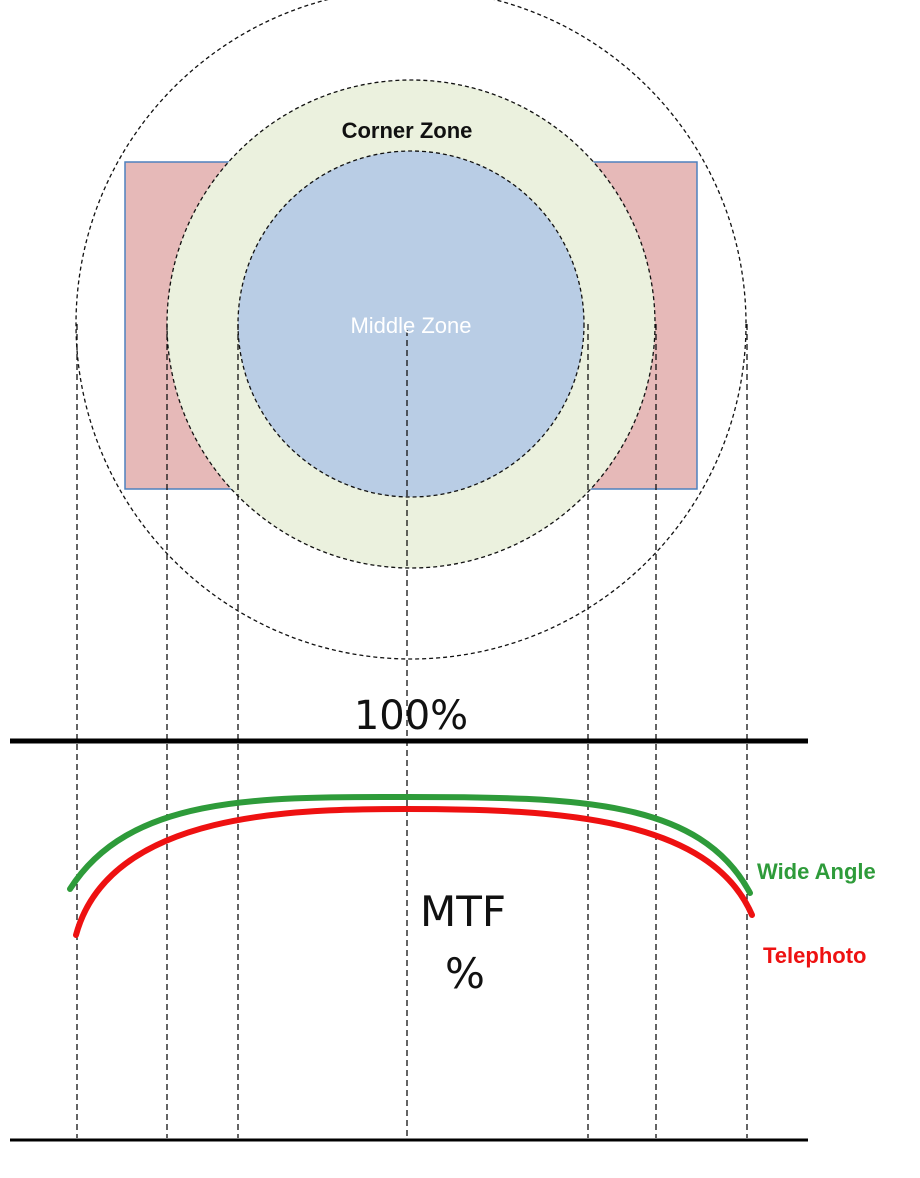 This screenshot has width=920, height=1178. I want to click on wide-angle-label: Wide Angle, so click(816, 871).